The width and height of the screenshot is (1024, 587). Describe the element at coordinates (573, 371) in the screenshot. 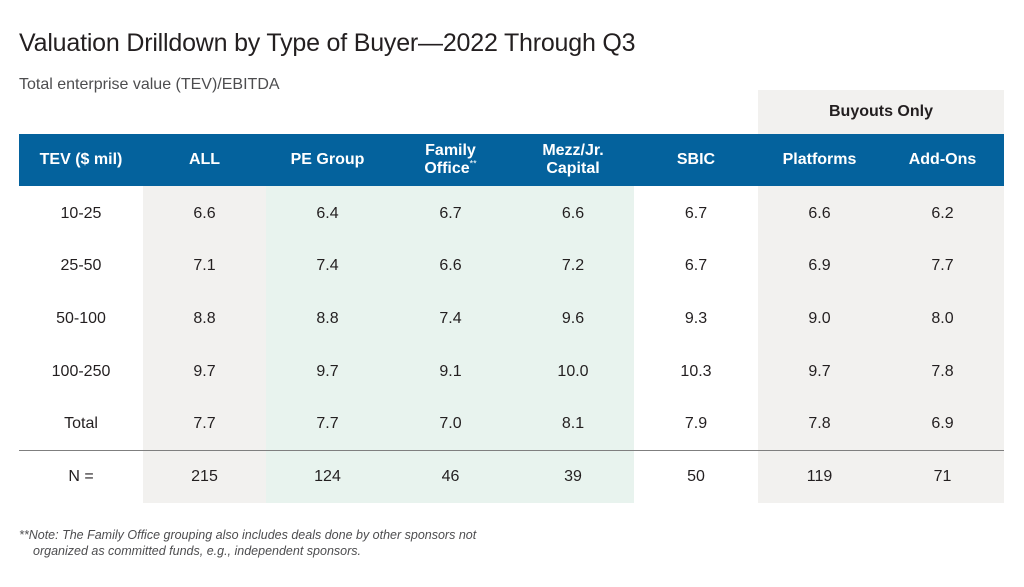

I see `table-cell: 10.0` at that location.